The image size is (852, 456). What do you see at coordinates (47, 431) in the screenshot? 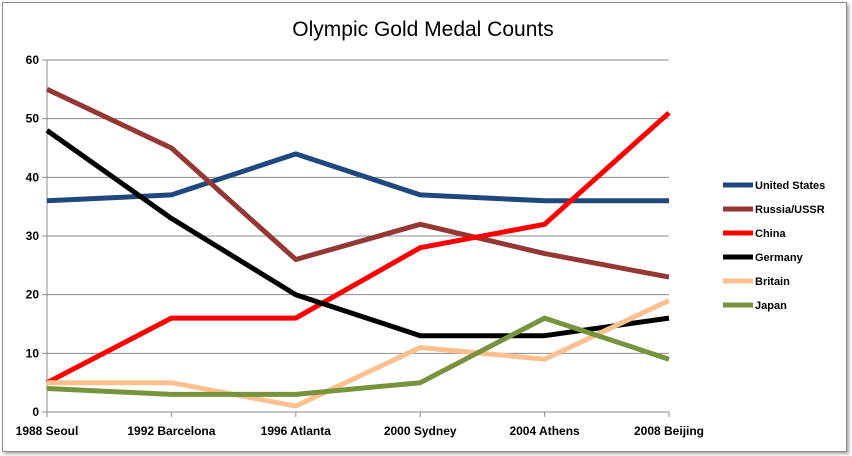
I see `x-tick-label: 1988 Seoul` at bounding box center [47, 431].